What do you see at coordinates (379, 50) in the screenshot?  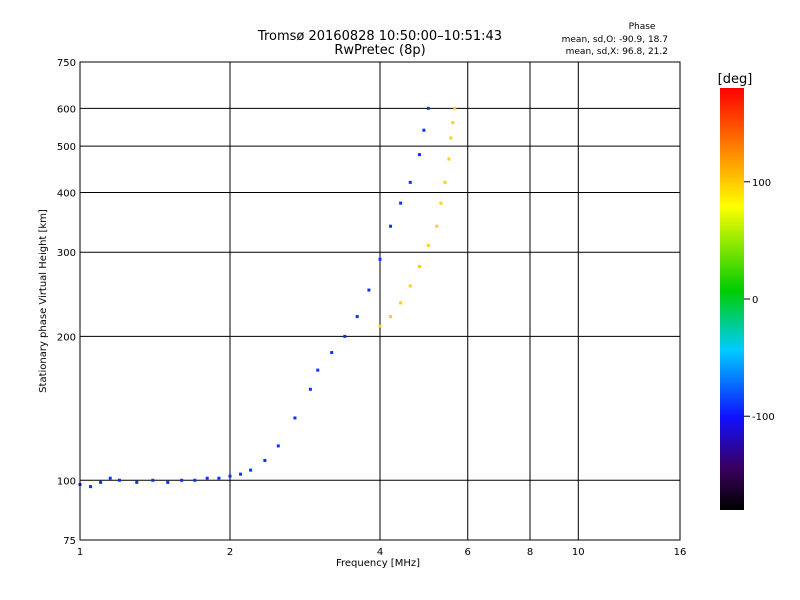 I see `chart-subtitle: RwPretec (8p)` at bounding box center [379, 50].